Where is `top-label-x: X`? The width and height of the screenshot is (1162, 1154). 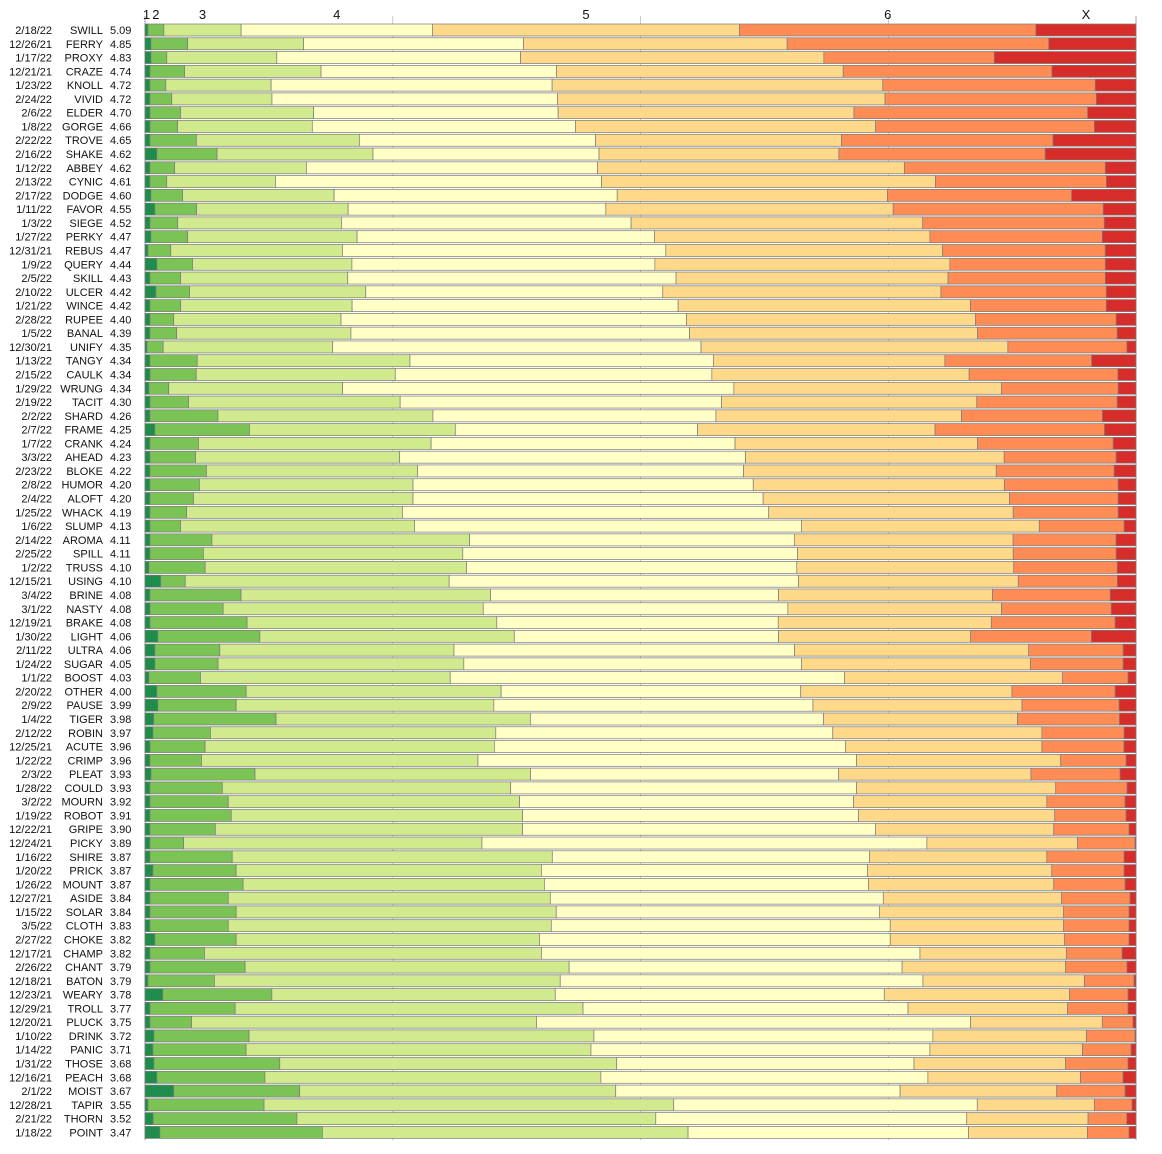
top-label-x: X is located at coordinates (1086, 14).